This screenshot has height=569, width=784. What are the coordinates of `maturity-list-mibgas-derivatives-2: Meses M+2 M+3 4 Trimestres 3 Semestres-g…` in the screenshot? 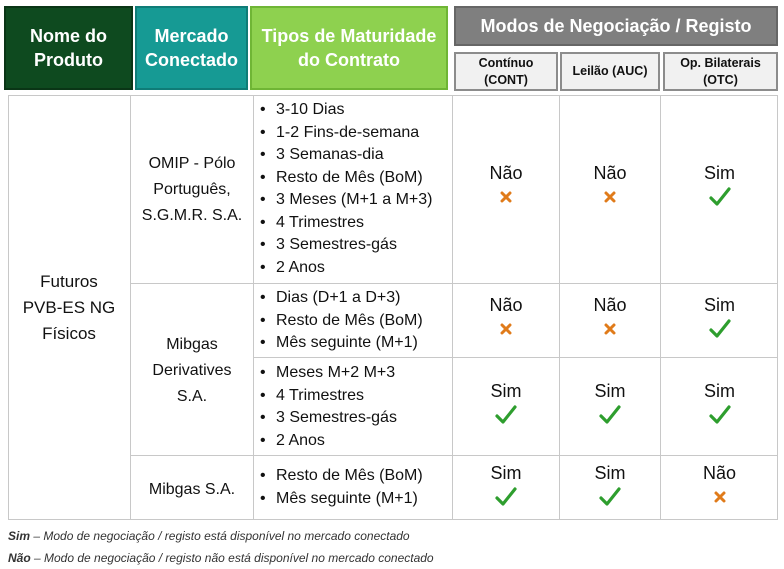 It's located at (325, 407).